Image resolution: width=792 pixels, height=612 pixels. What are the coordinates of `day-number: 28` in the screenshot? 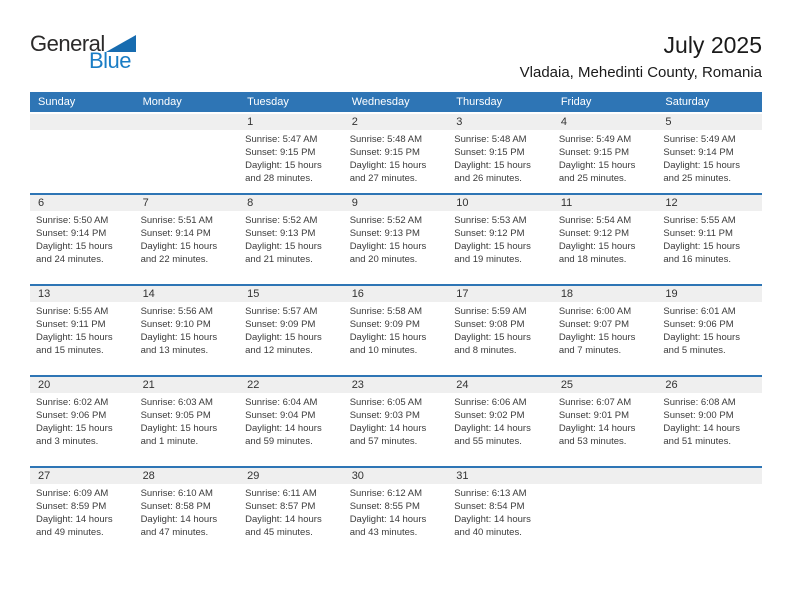 It's located at (148, 476).